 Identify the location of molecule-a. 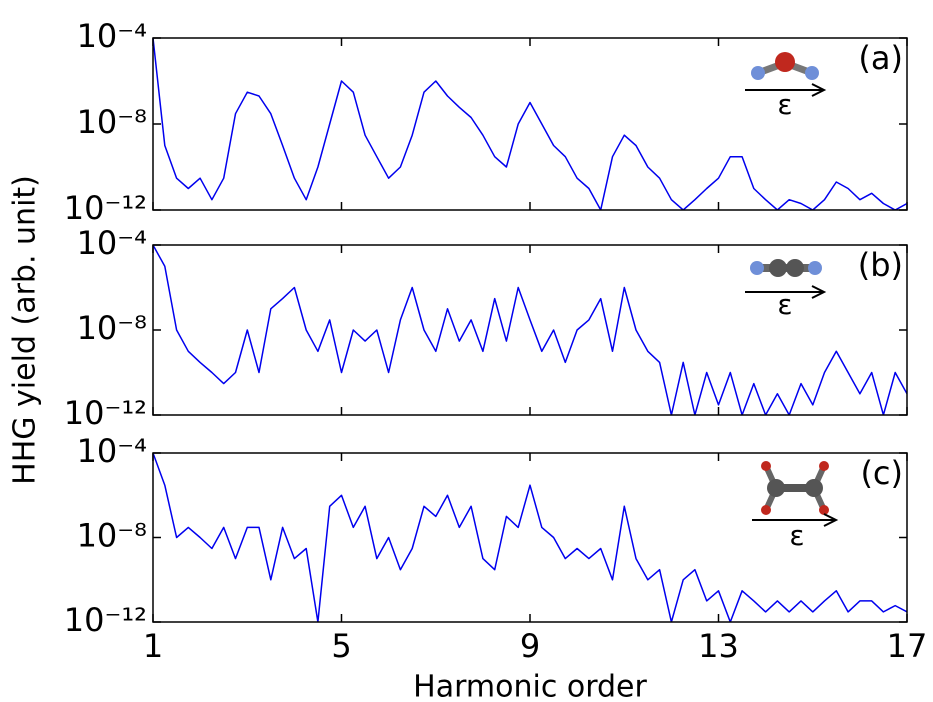
(786, 74).